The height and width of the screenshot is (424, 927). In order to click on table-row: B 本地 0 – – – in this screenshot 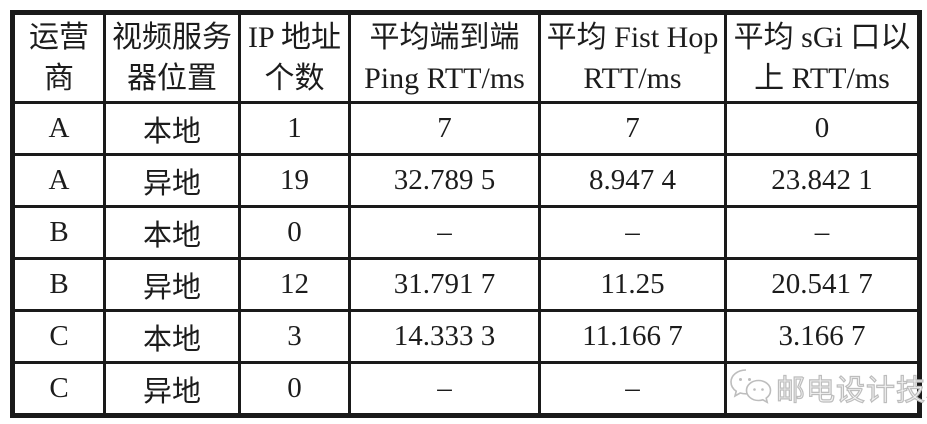, I will do `click(466, 232)`.